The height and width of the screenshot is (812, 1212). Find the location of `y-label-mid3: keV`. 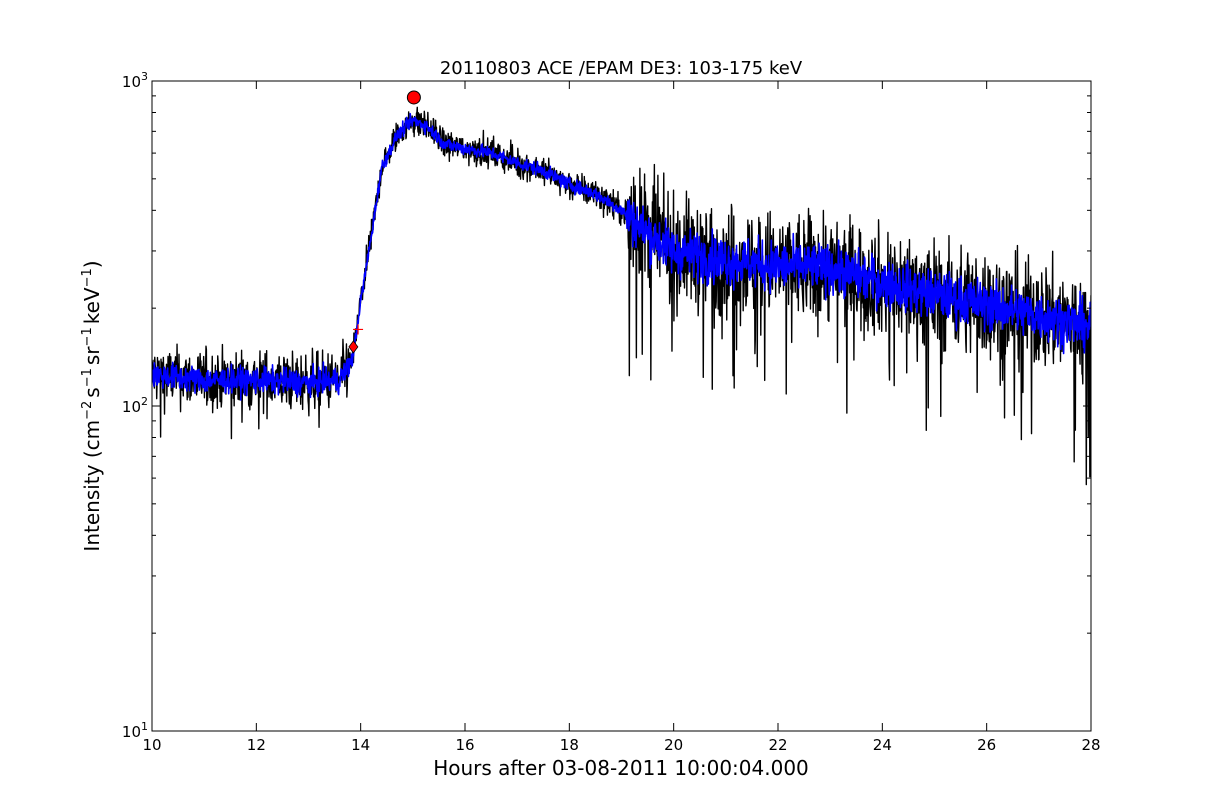

y-label-mid3: keV is located at coordinates (92, 305).